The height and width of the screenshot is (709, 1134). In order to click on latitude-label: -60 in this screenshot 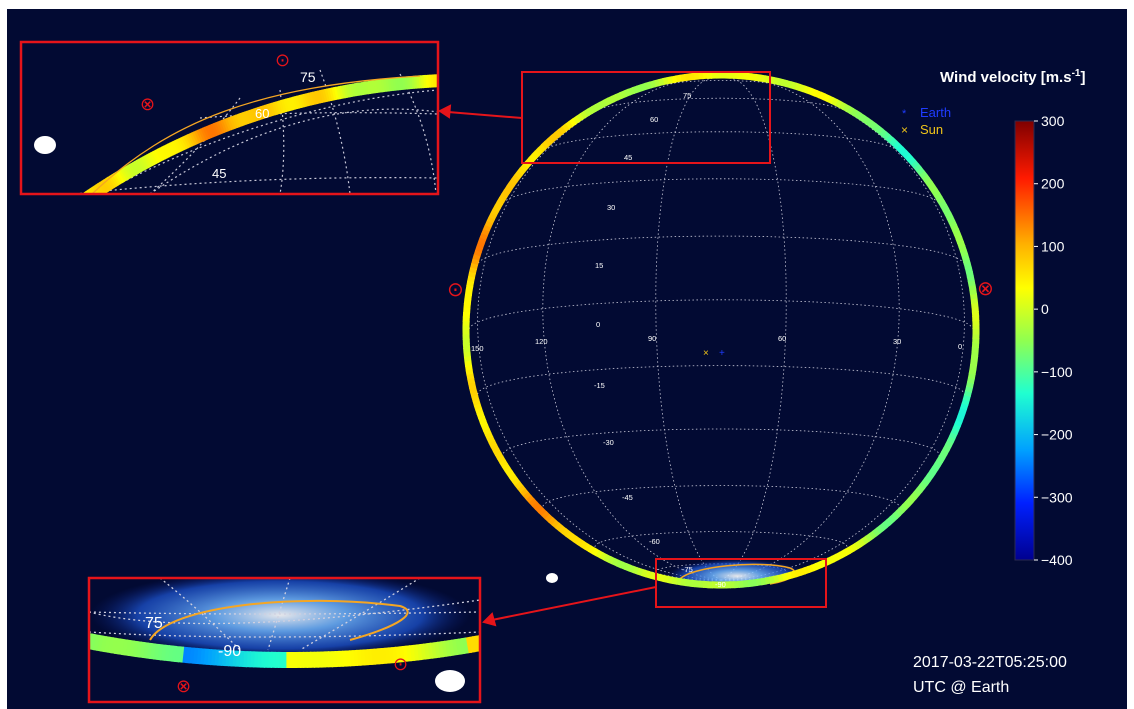, I will do `click(654, 541)`.